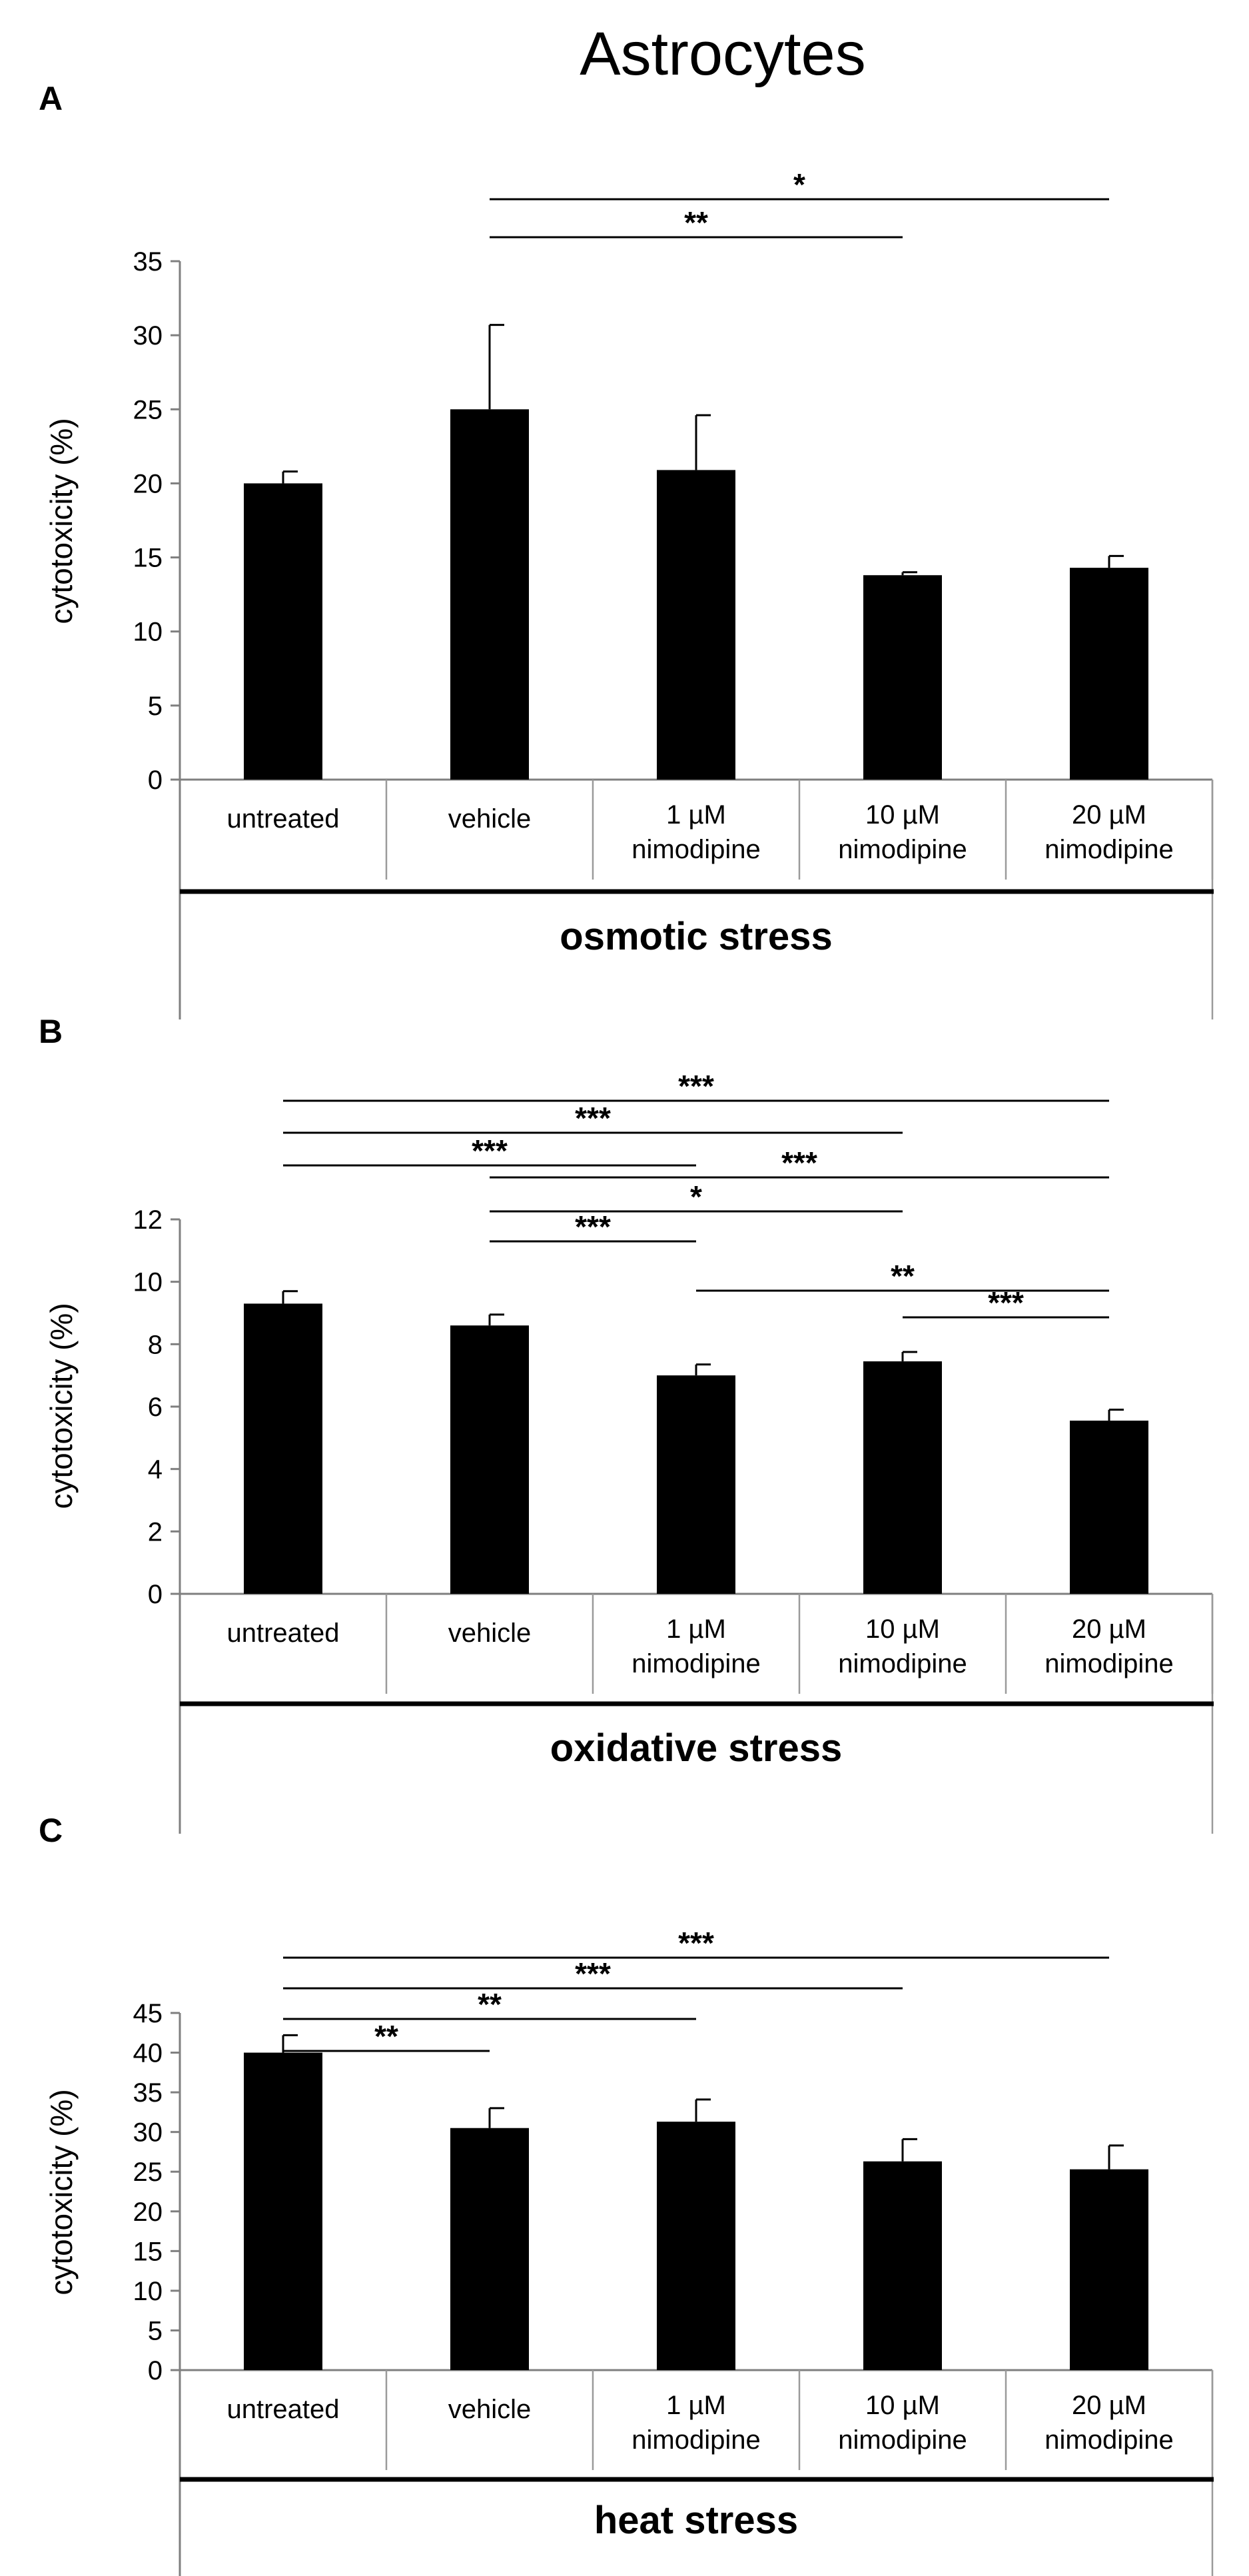 This screenshot has width=1249, height=2576. What do you see at coordinates (696, 936) in the screenshot?
I see `stress-label: osmotic stress` at bounding box center [696, 936].